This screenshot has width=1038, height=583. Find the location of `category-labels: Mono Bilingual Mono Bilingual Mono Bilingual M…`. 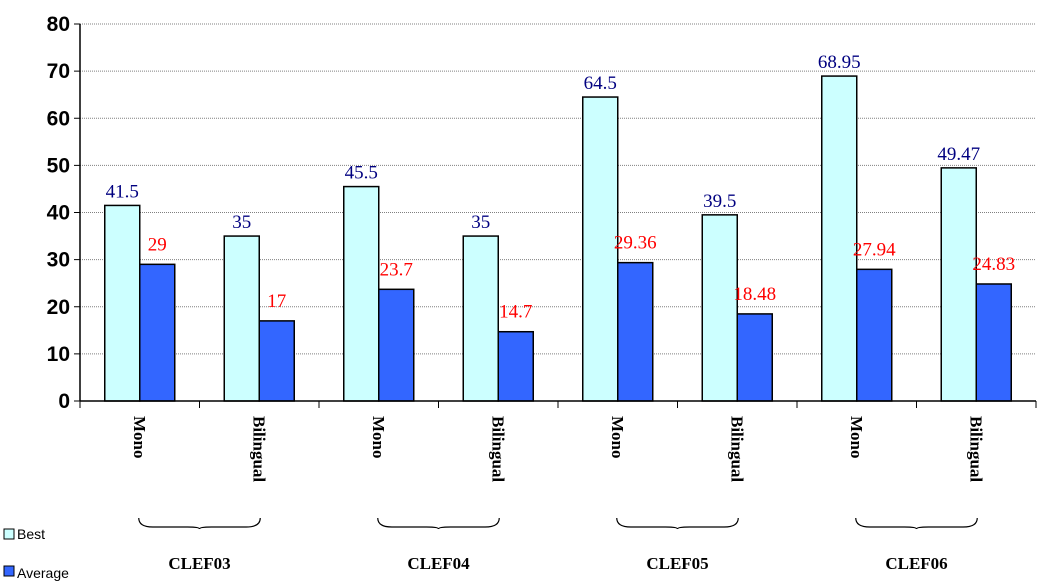

category-labels: Mono Bilingual Mono Bilingual Mono Bilingual M… is located at coordinates (558, 449).